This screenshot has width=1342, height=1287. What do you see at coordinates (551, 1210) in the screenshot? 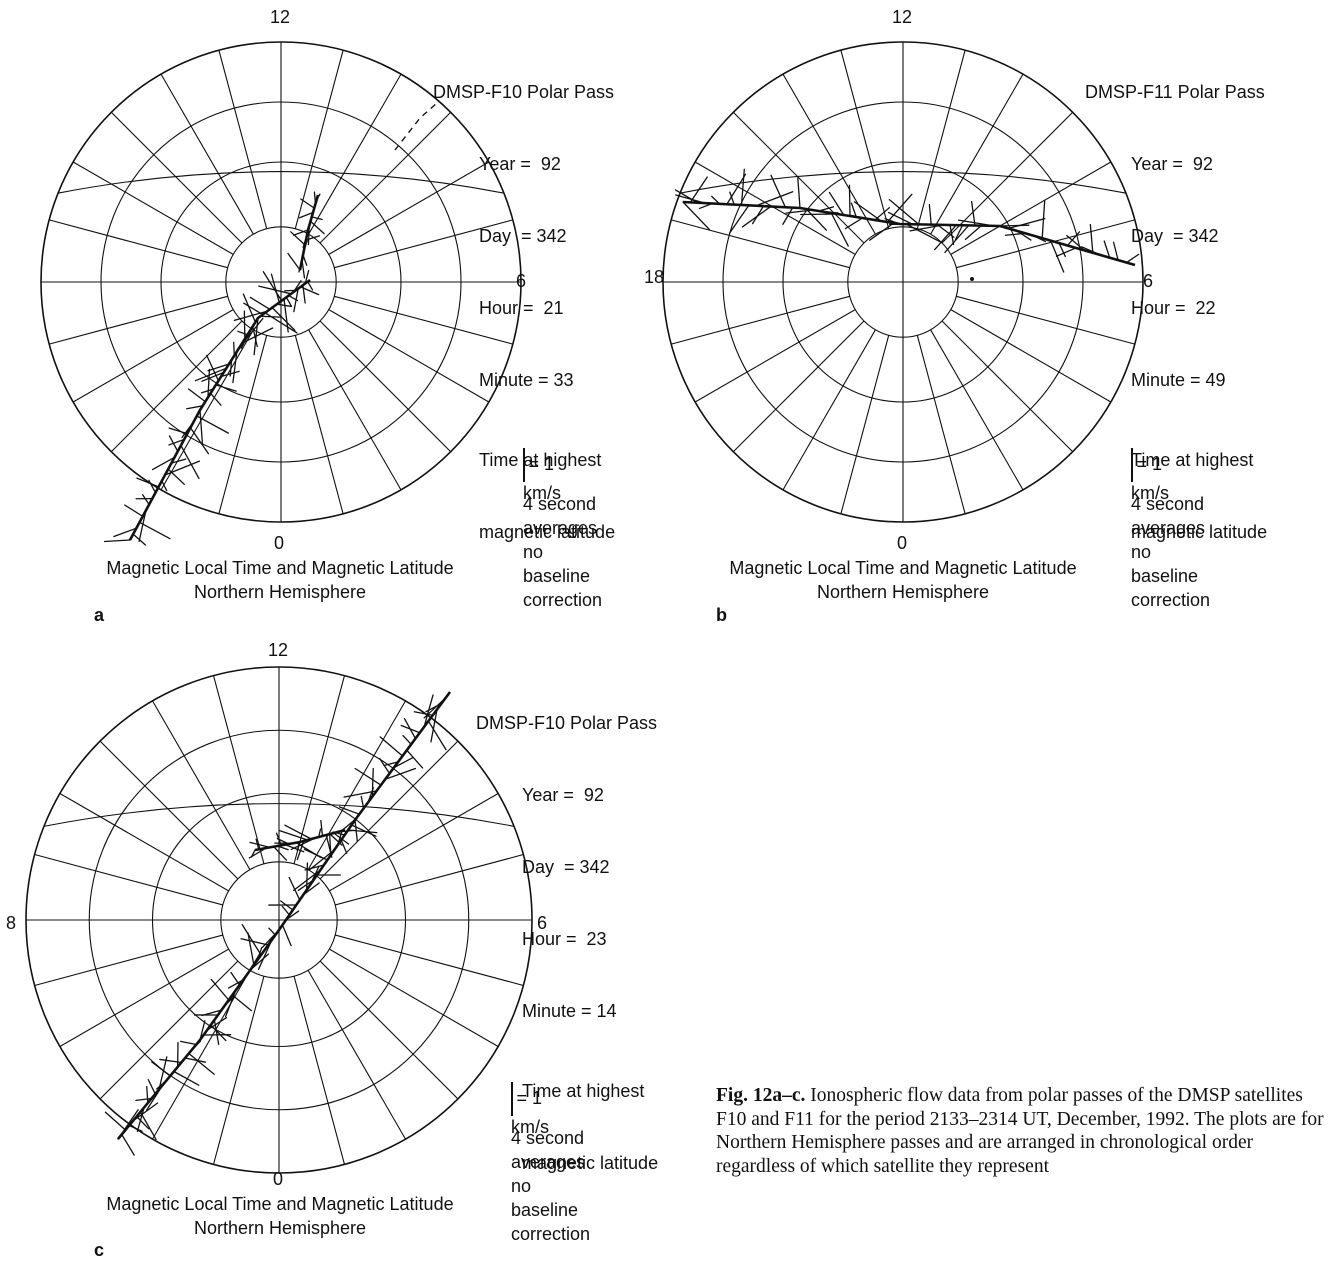
I see `avg-line-2: no baseline correction` at bounding box center [551, 1210].